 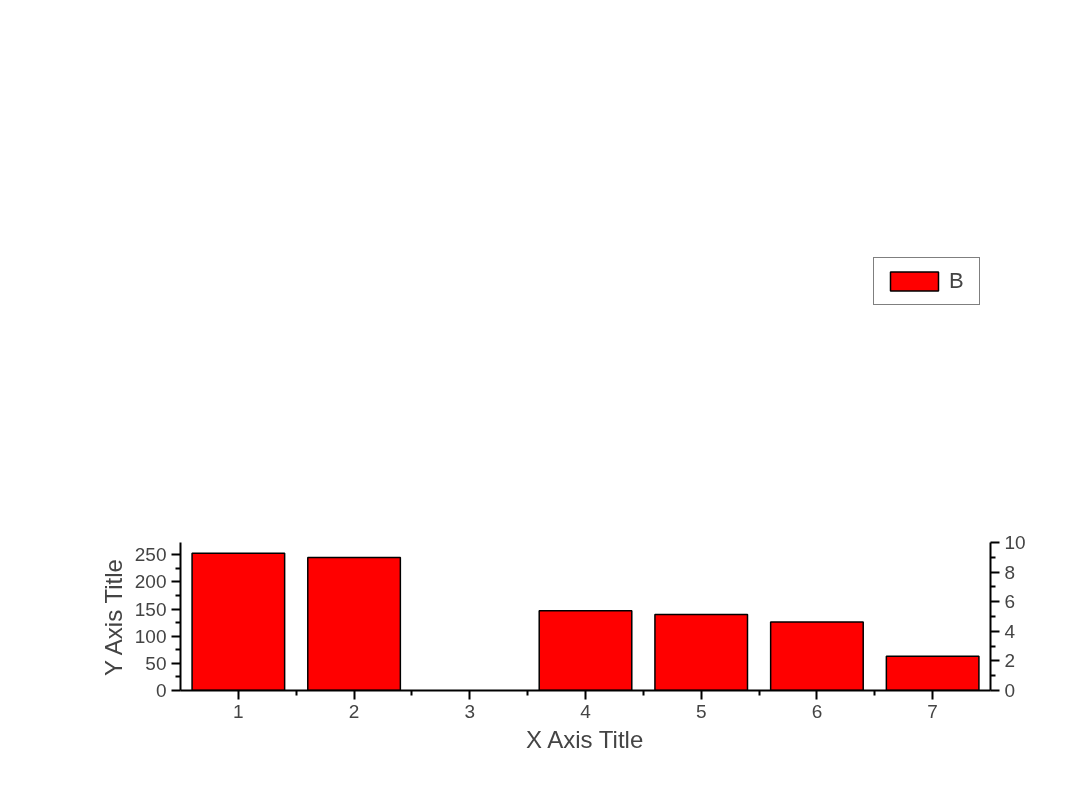 I want to click on y-tick-label: 0, so click(x=161, y=690).